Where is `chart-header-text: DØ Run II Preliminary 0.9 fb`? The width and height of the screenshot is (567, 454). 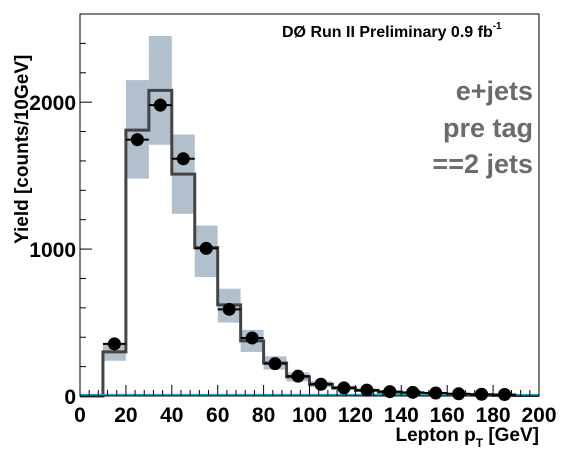 chart-header-text: DØ Run II Preliminary 0.9 fb is located at coordinates (387, 32).